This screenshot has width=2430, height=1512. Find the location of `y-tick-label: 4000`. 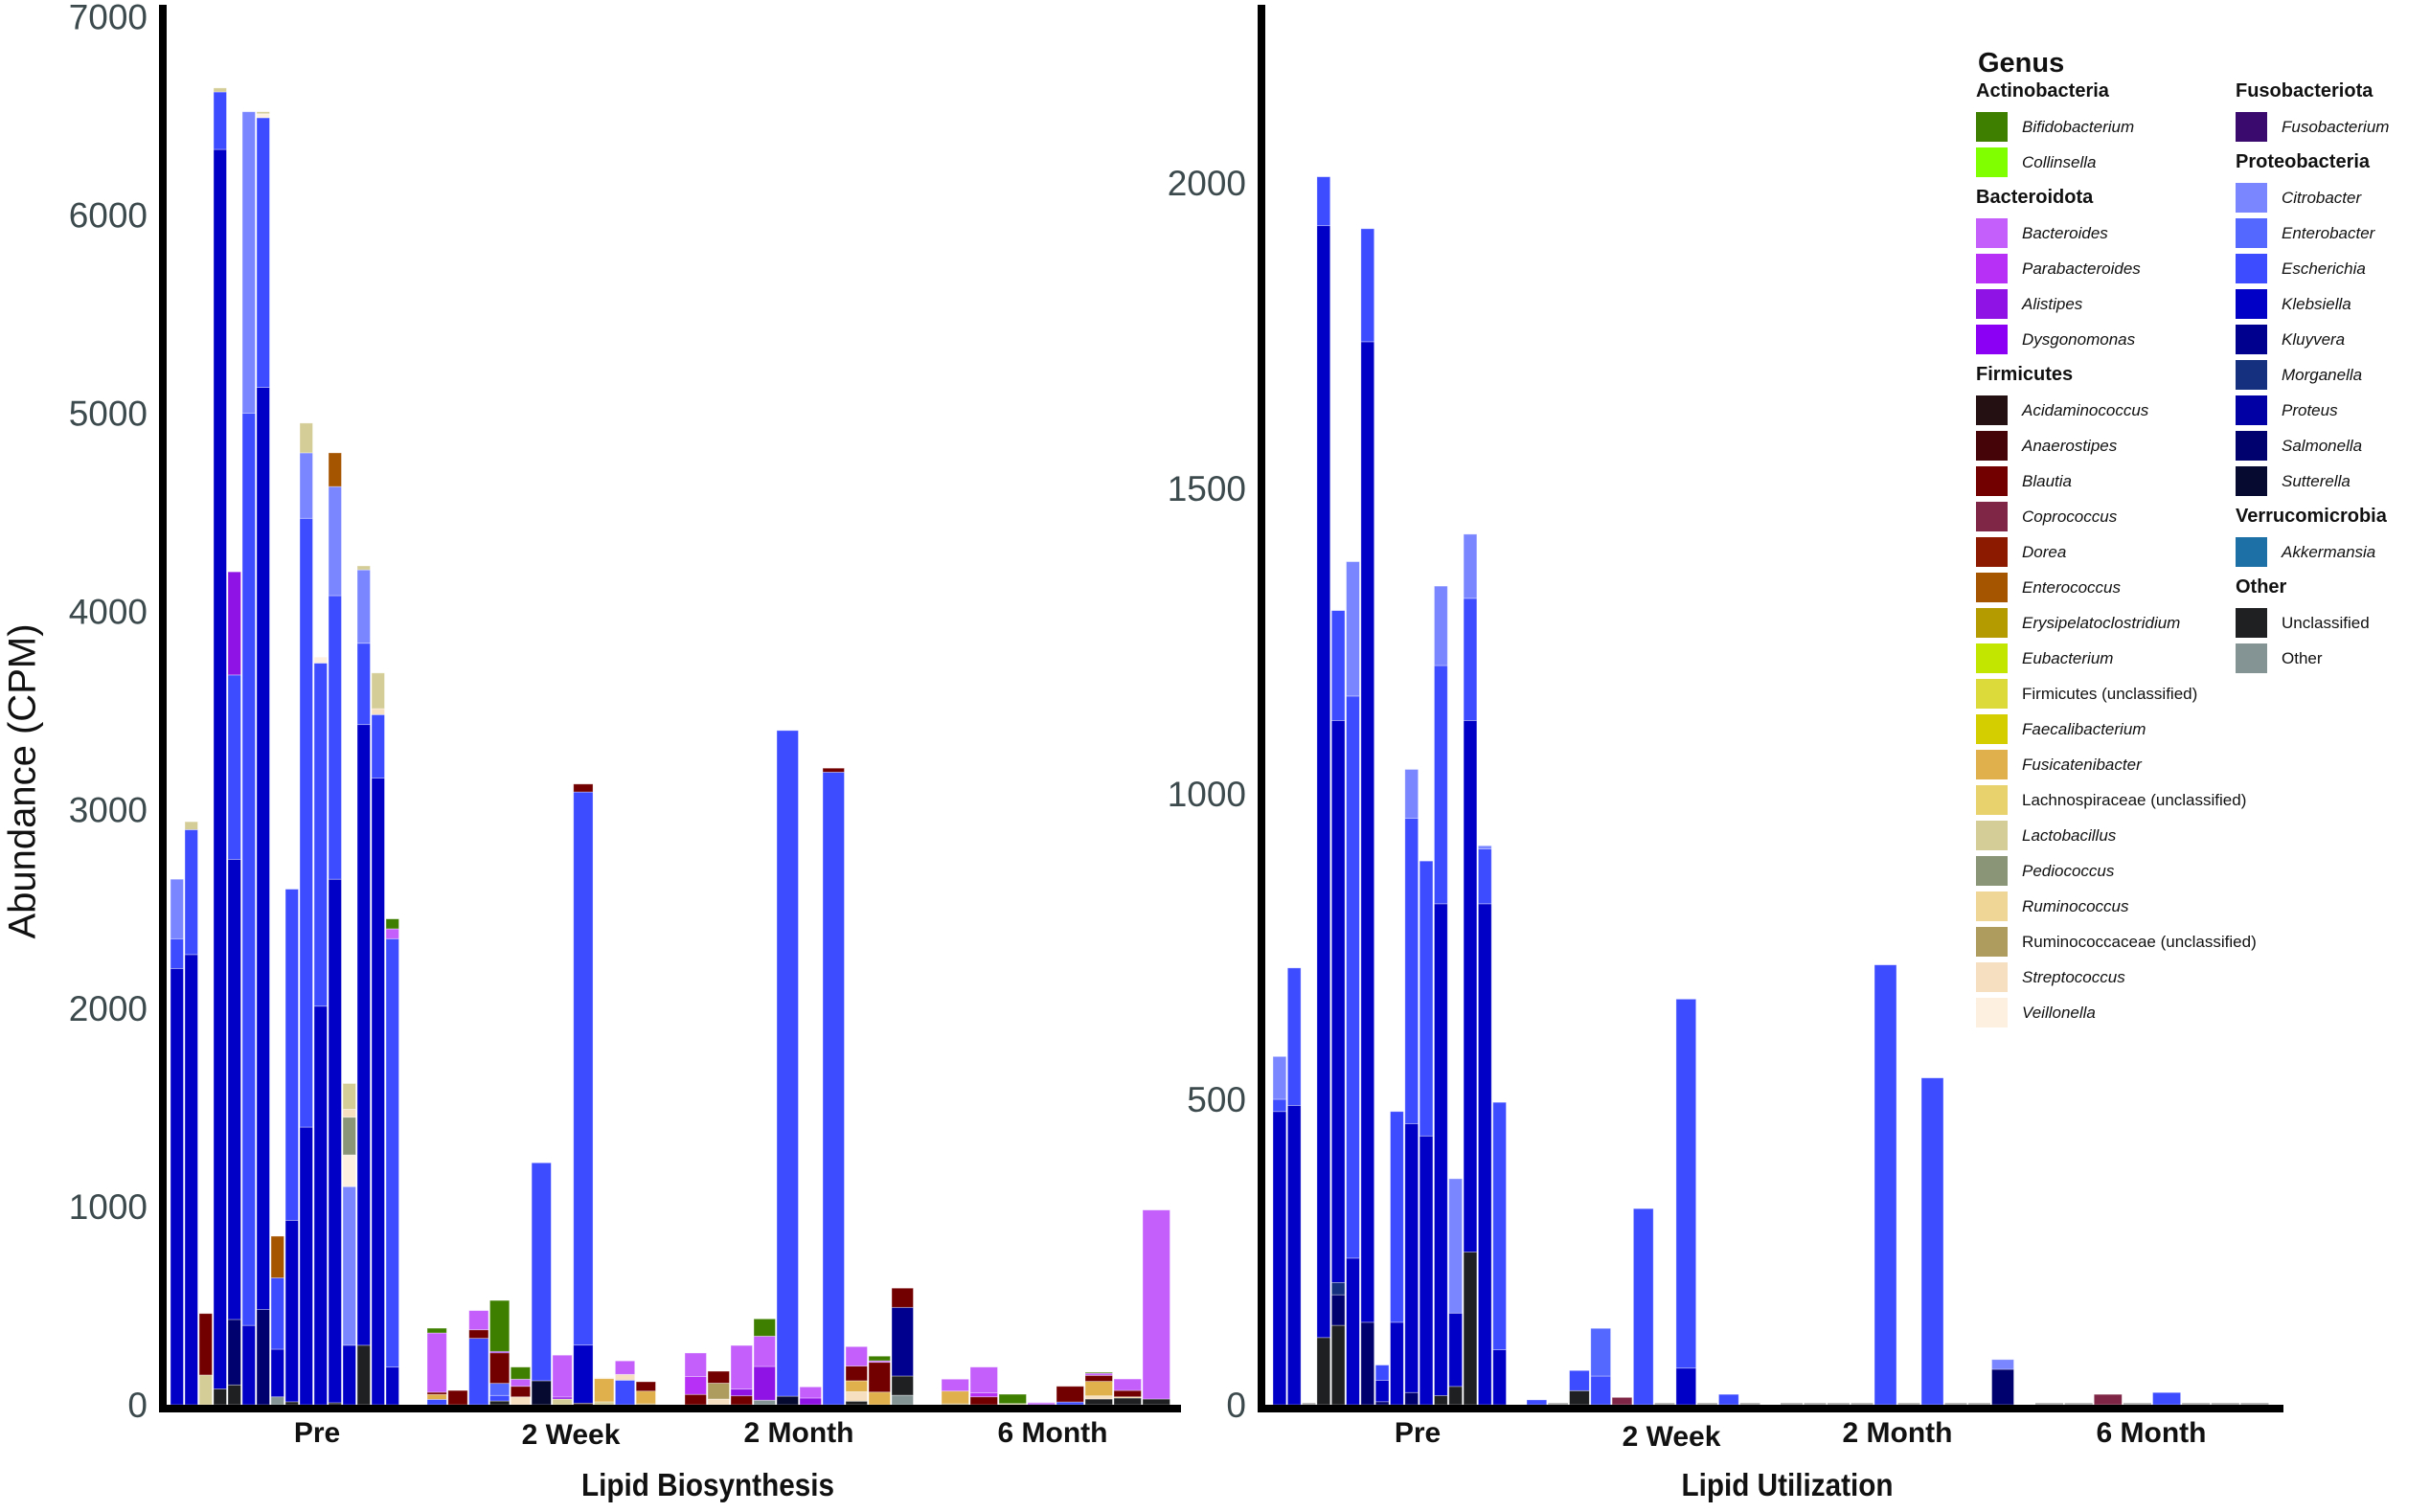

y-tick-label: 4000 is located at coordinates (108, 612).